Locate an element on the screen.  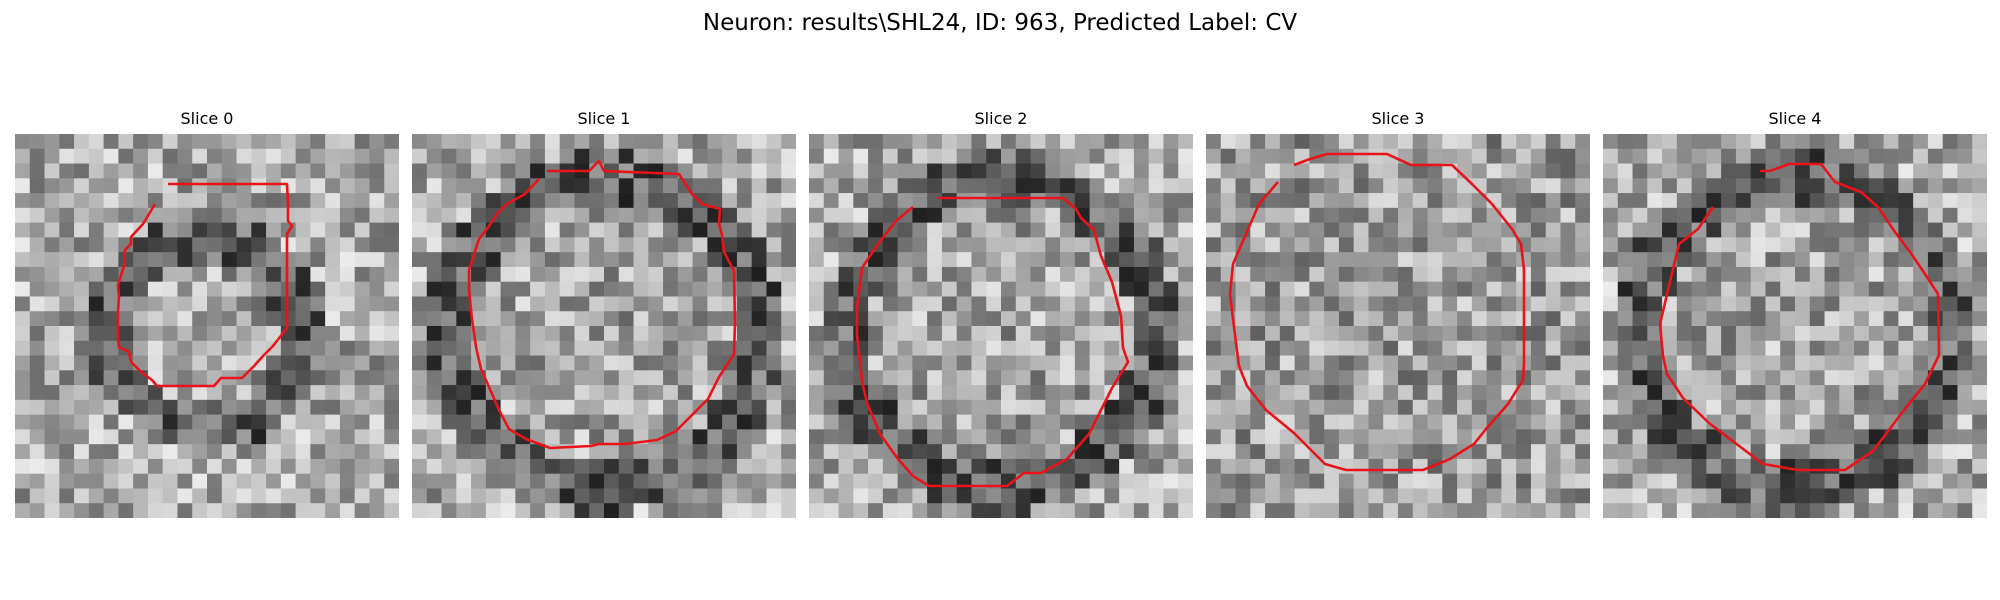
slice-title-0: Slice 0 is located at coordinates (207, 118).